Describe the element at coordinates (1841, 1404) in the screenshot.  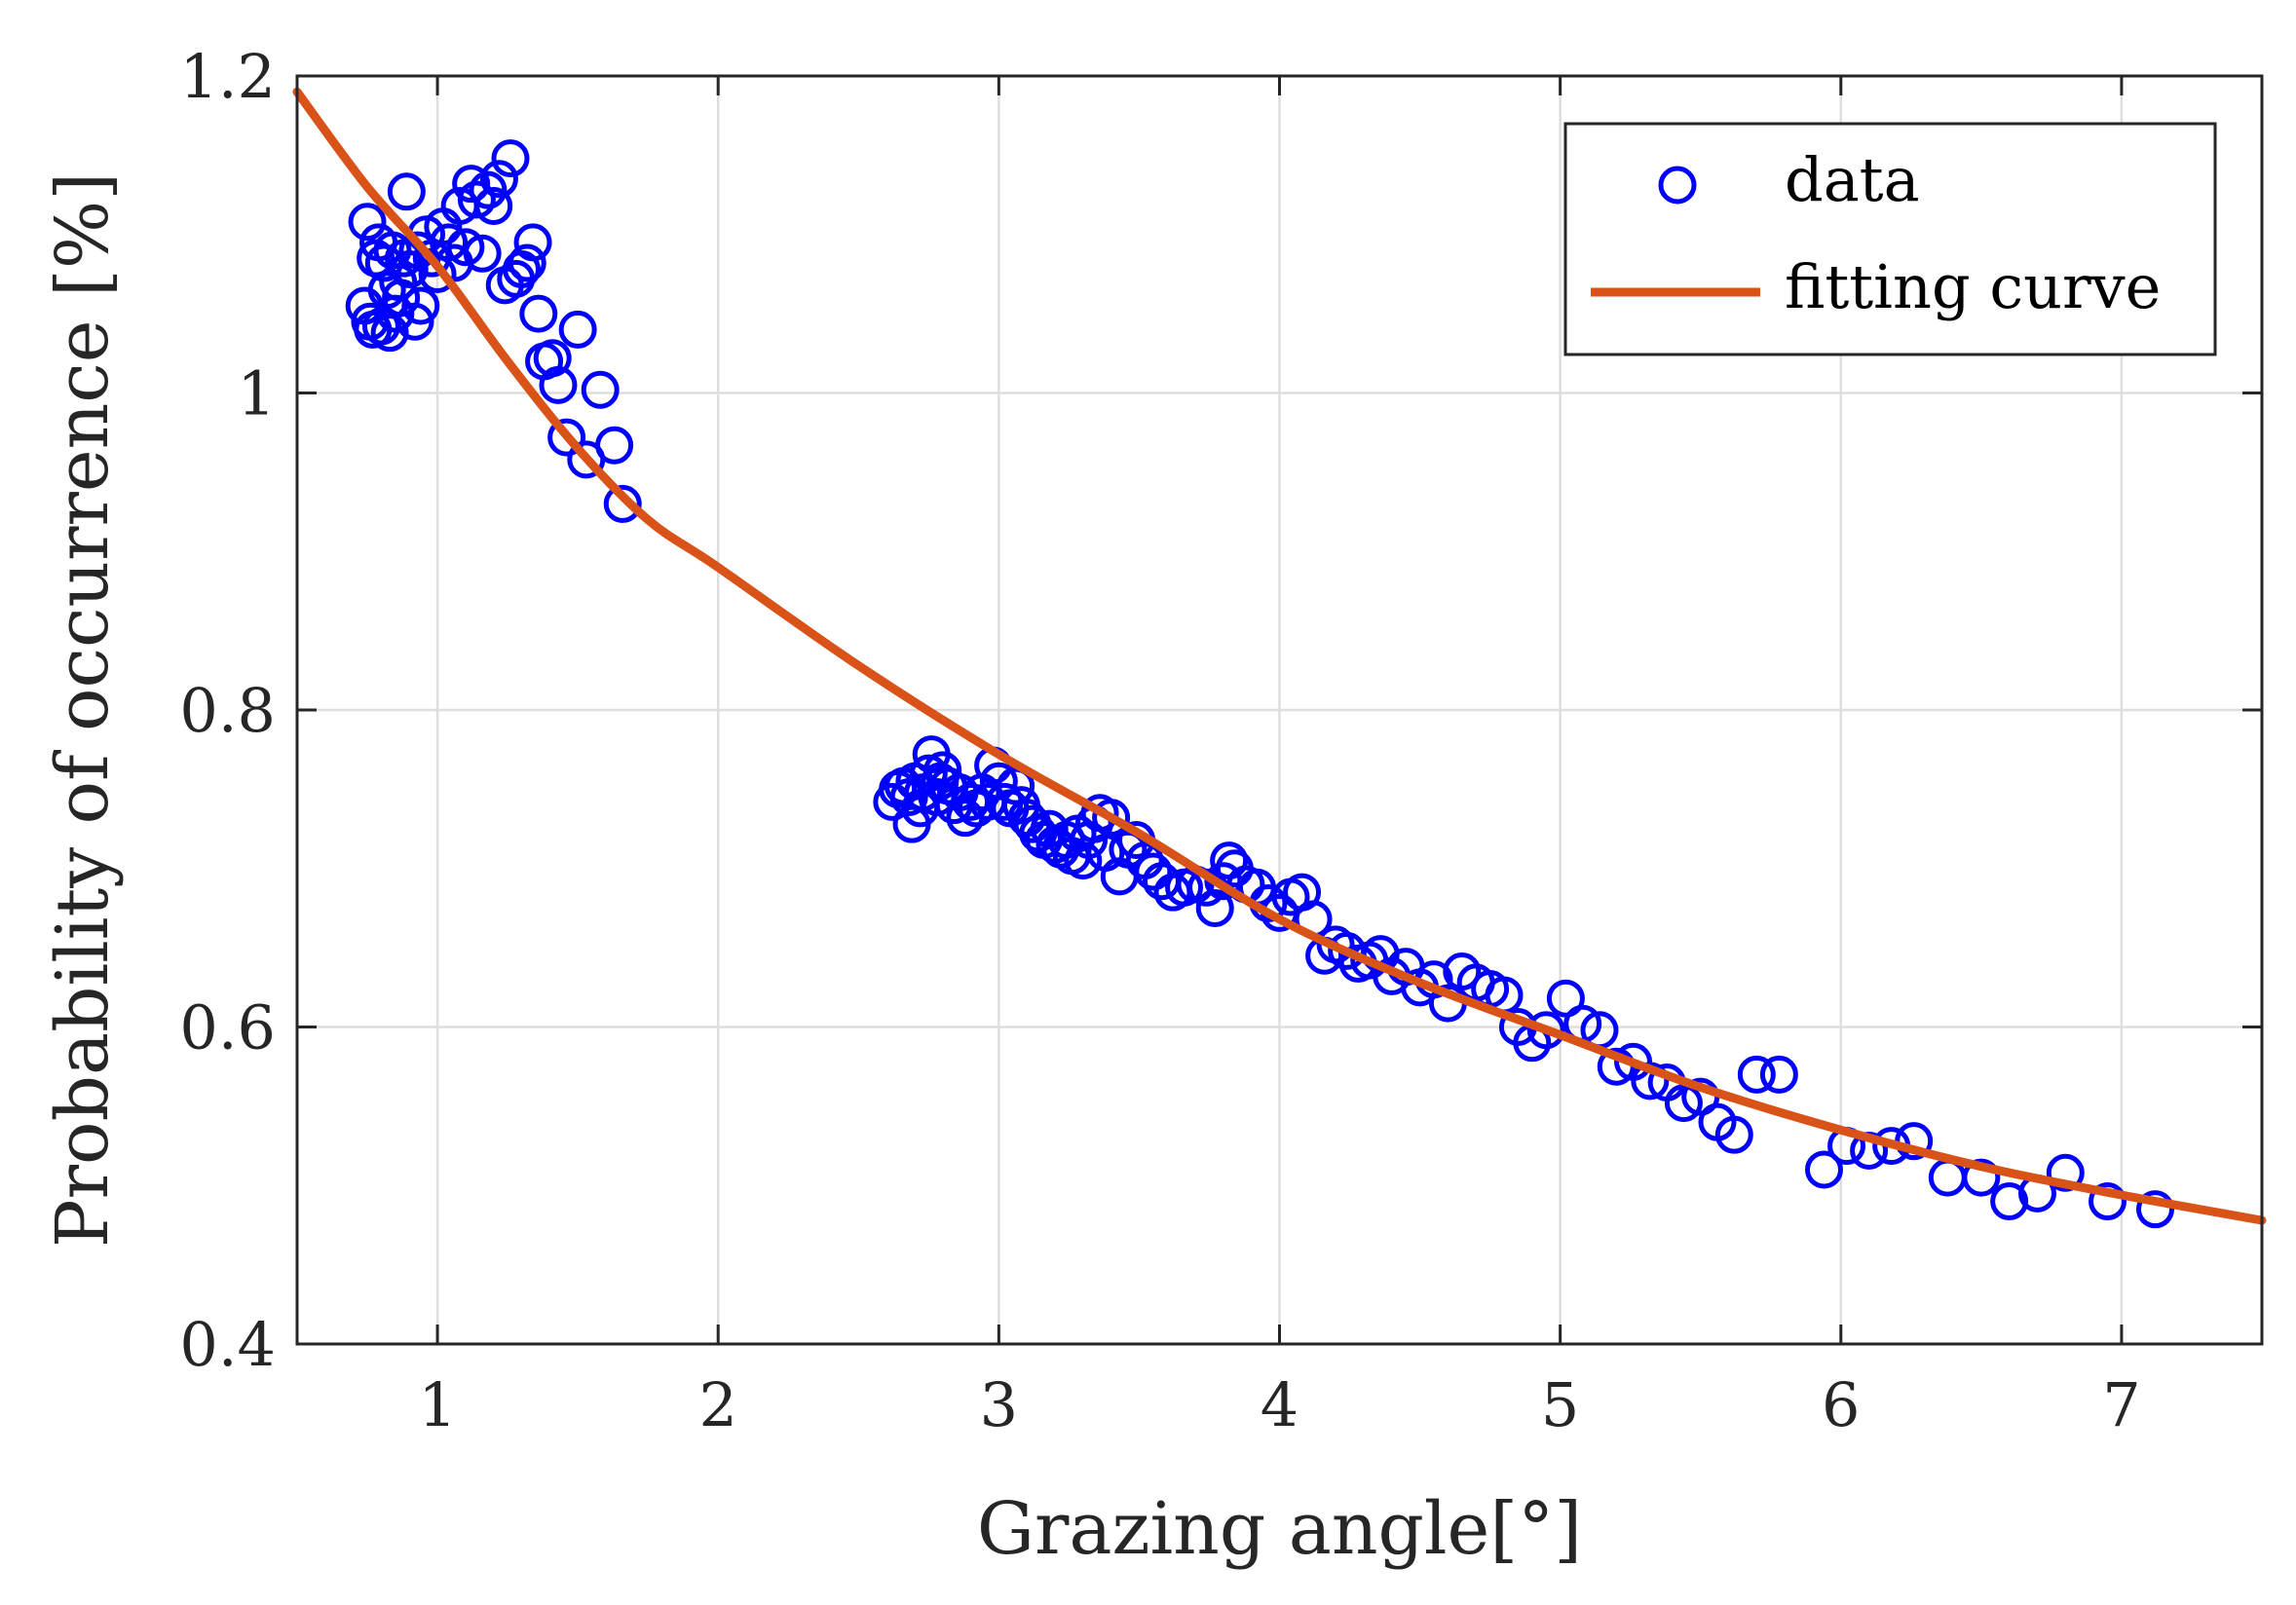
I see `x-tick-label: 6` at that location.